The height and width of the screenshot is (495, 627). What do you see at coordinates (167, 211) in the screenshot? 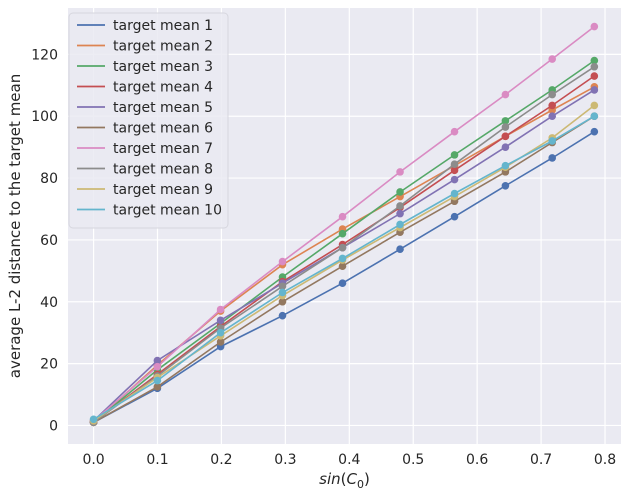
I see `legend-label: target mean 10` at bounding box center [167, 211].